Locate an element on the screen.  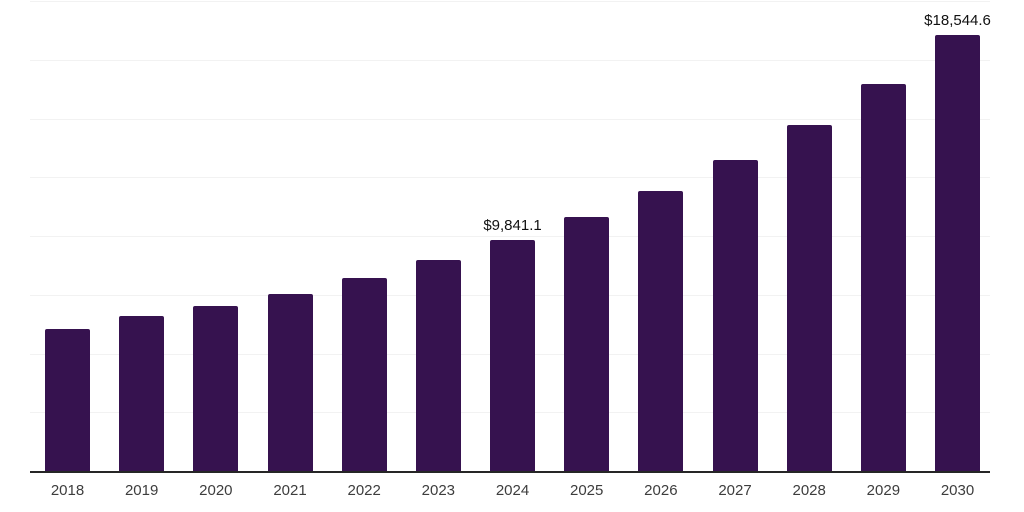
bar-2029 is located at coordinates (883, 277).